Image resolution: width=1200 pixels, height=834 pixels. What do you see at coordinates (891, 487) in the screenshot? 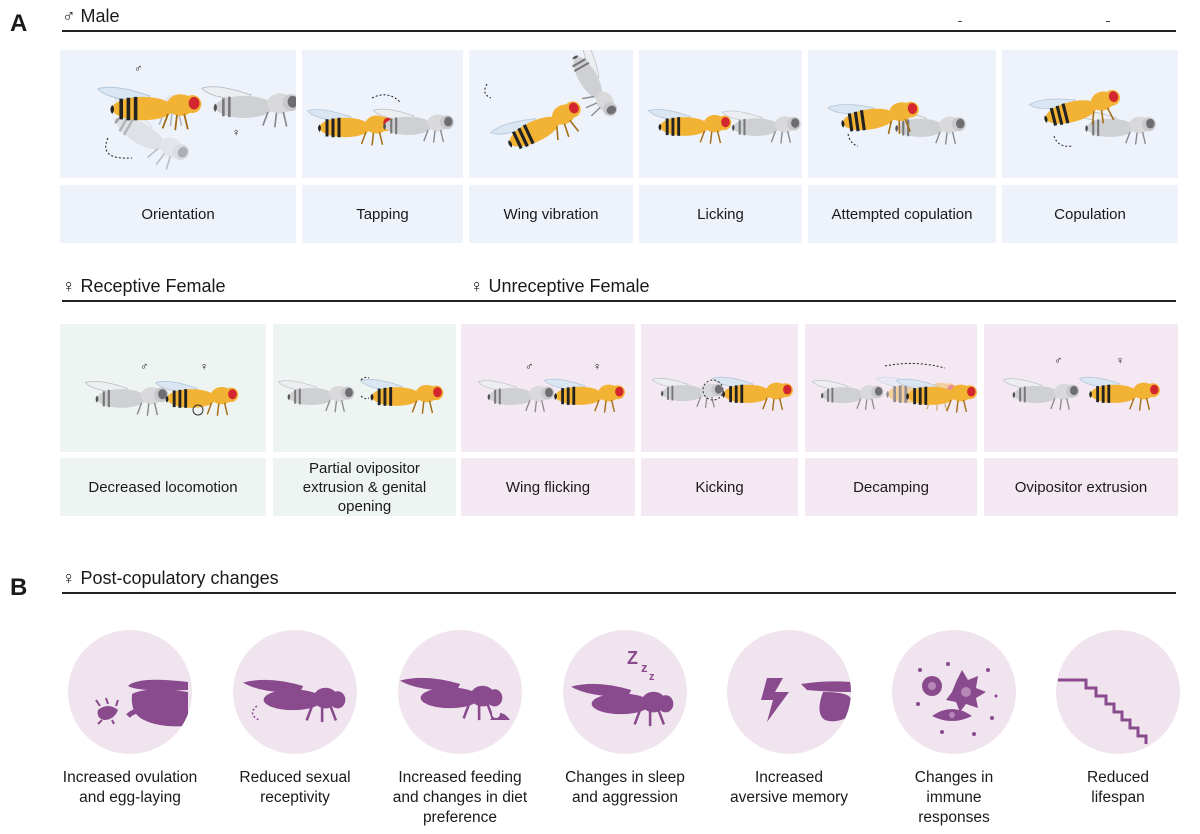
I see `behavior-label-decamping: Decamping` at bounding box center [891, 487].